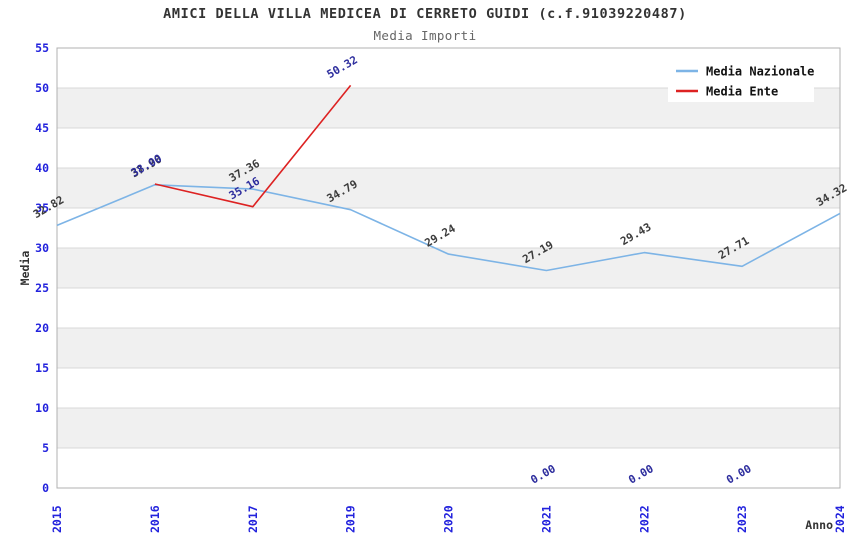 This screenshot has width=850, height=550. I want to click on y-tick-label: 40, so click(42, 168).